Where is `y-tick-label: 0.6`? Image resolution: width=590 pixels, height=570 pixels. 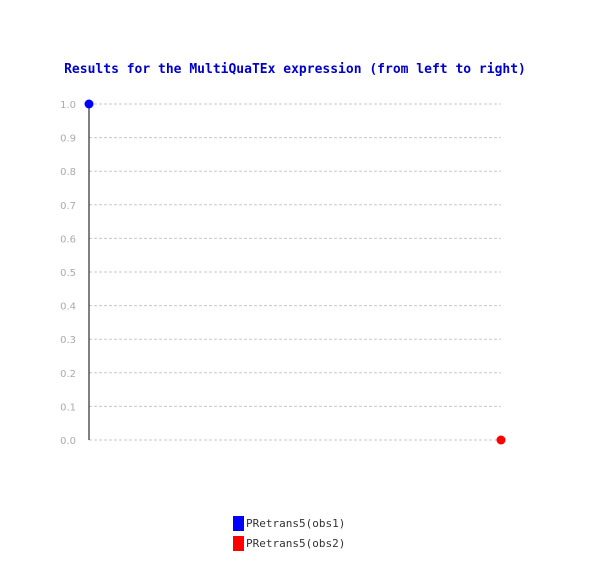 y-tick-label: 0.6 is located at coordinates (68, 239).